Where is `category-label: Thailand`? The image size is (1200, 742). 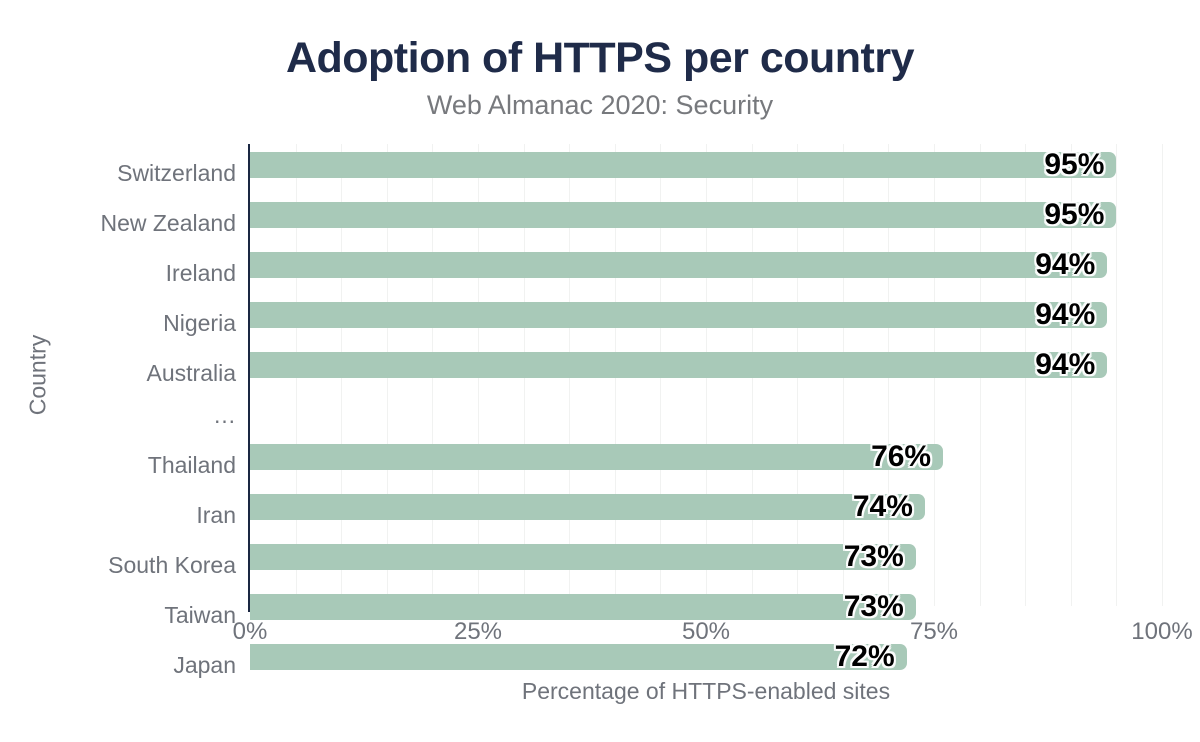 category-label: Thailand is located at coordinates (191, 465).